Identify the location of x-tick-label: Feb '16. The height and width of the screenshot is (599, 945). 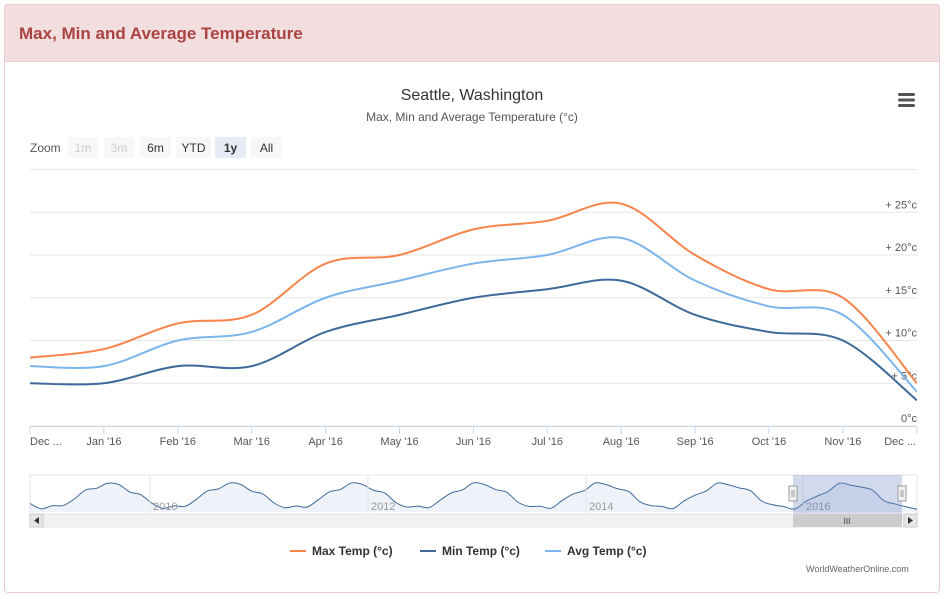
(178, 442).